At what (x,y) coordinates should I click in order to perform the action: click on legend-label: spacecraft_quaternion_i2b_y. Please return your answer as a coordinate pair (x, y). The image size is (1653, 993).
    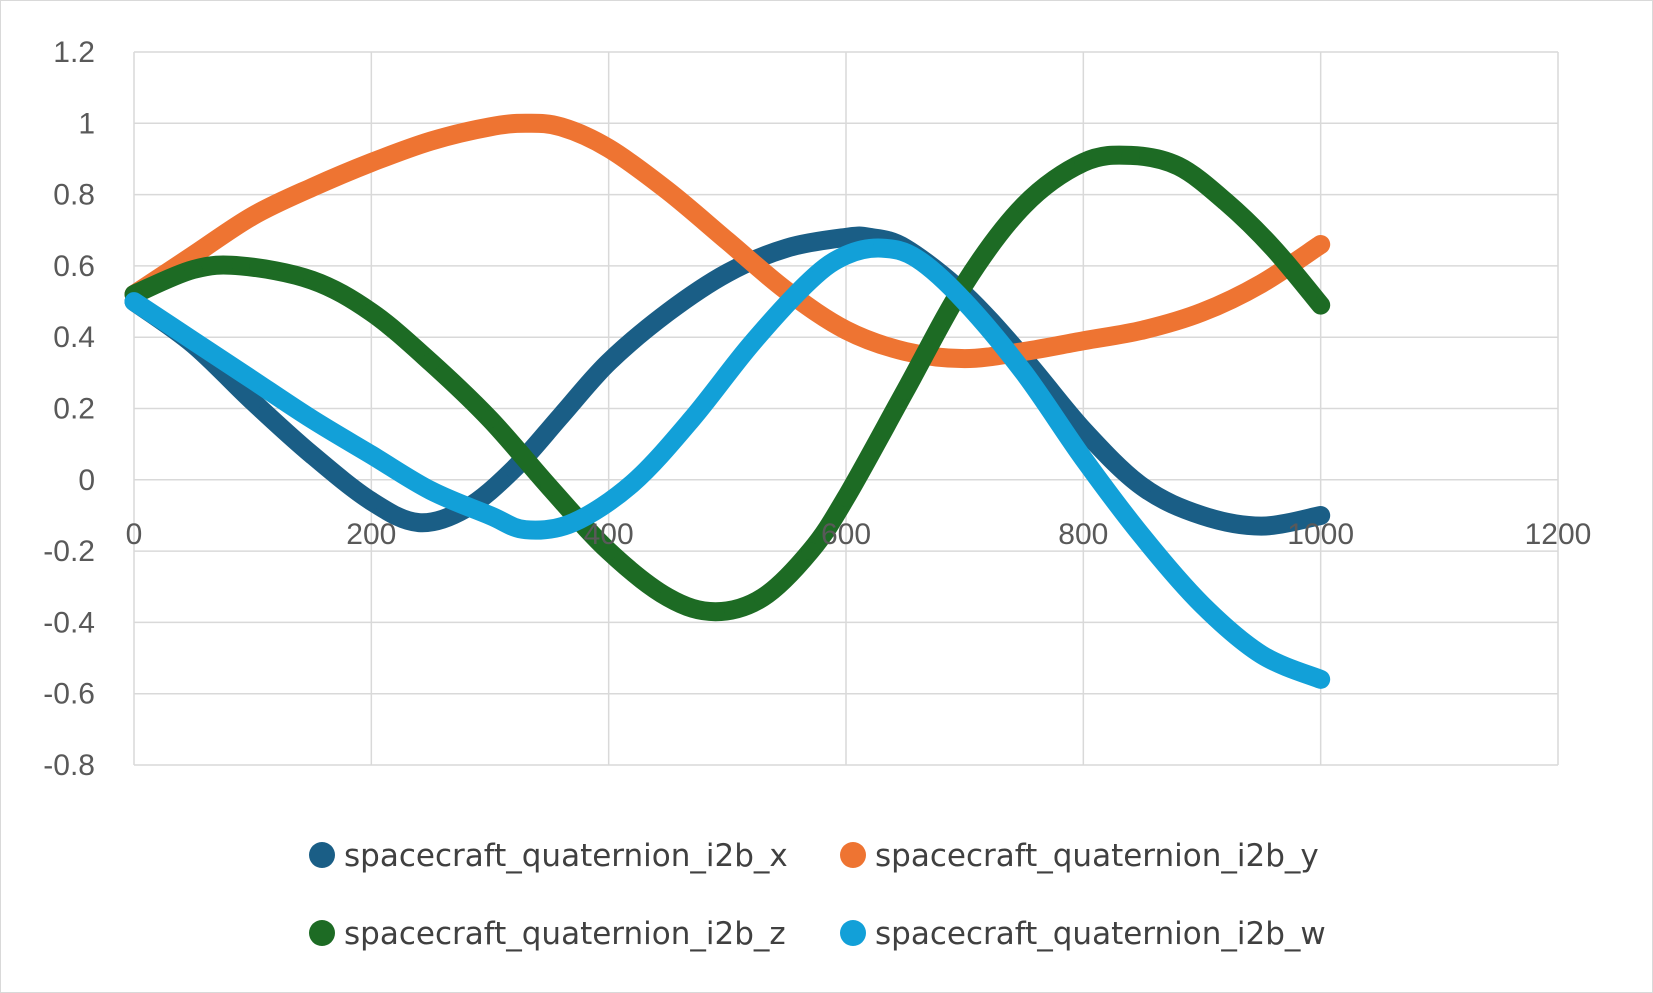
    Looking at the image, I should click on (1097, 856).